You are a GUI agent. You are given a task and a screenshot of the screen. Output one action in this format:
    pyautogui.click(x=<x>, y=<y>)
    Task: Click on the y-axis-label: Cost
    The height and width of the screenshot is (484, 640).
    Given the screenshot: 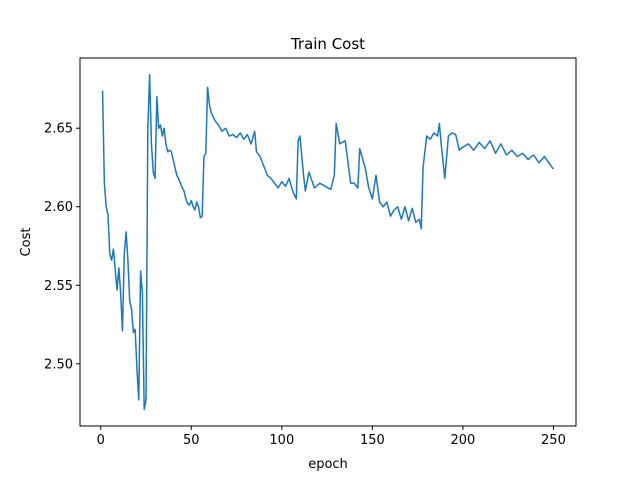 What is the action you would take?
    pyautogui.click(x=26, y=242)
    